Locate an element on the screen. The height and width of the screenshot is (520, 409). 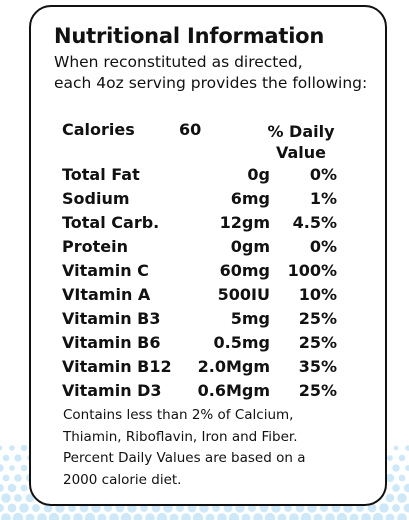
nutrient-name: Vitamin D3 is located at coordinates (112, 390).